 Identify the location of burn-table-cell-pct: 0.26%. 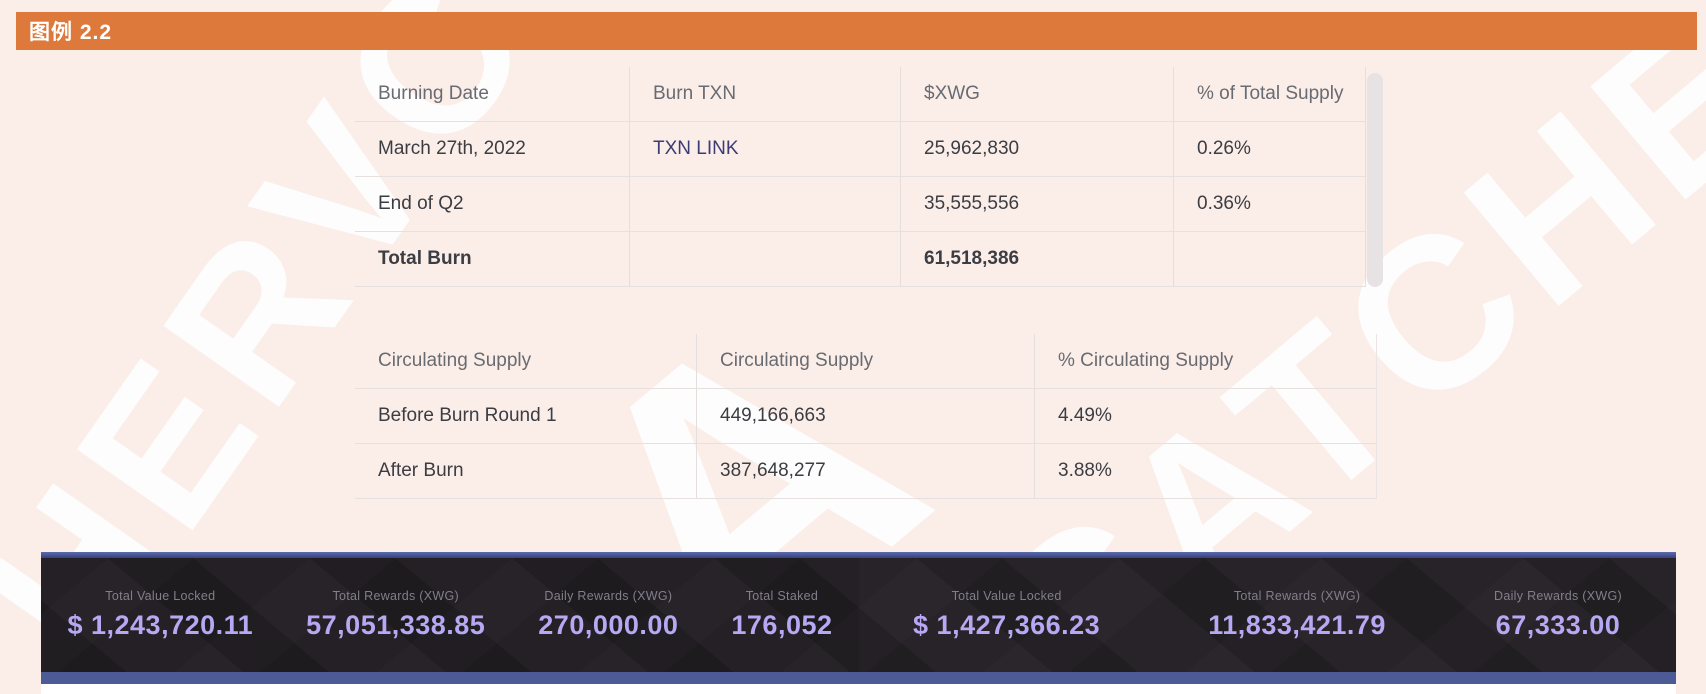
(1269, 149).